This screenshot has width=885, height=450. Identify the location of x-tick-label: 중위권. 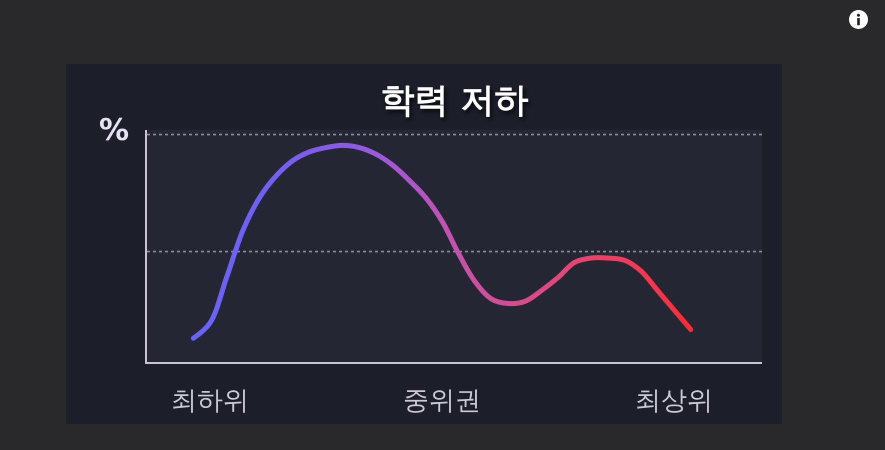
(442, 401).